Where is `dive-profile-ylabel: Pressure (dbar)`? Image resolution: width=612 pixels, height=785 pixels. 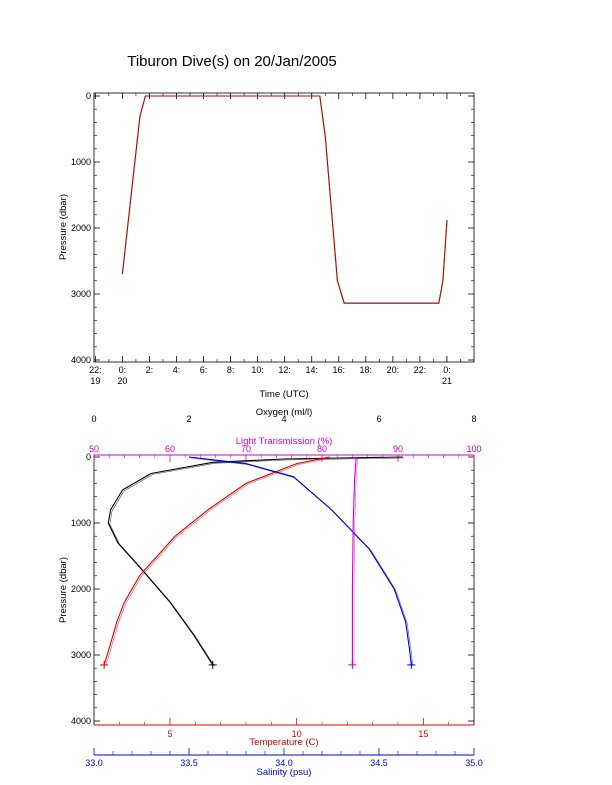
dive-profile-ylabel: Pressure (dbar) is located at coordinates (63, 227).